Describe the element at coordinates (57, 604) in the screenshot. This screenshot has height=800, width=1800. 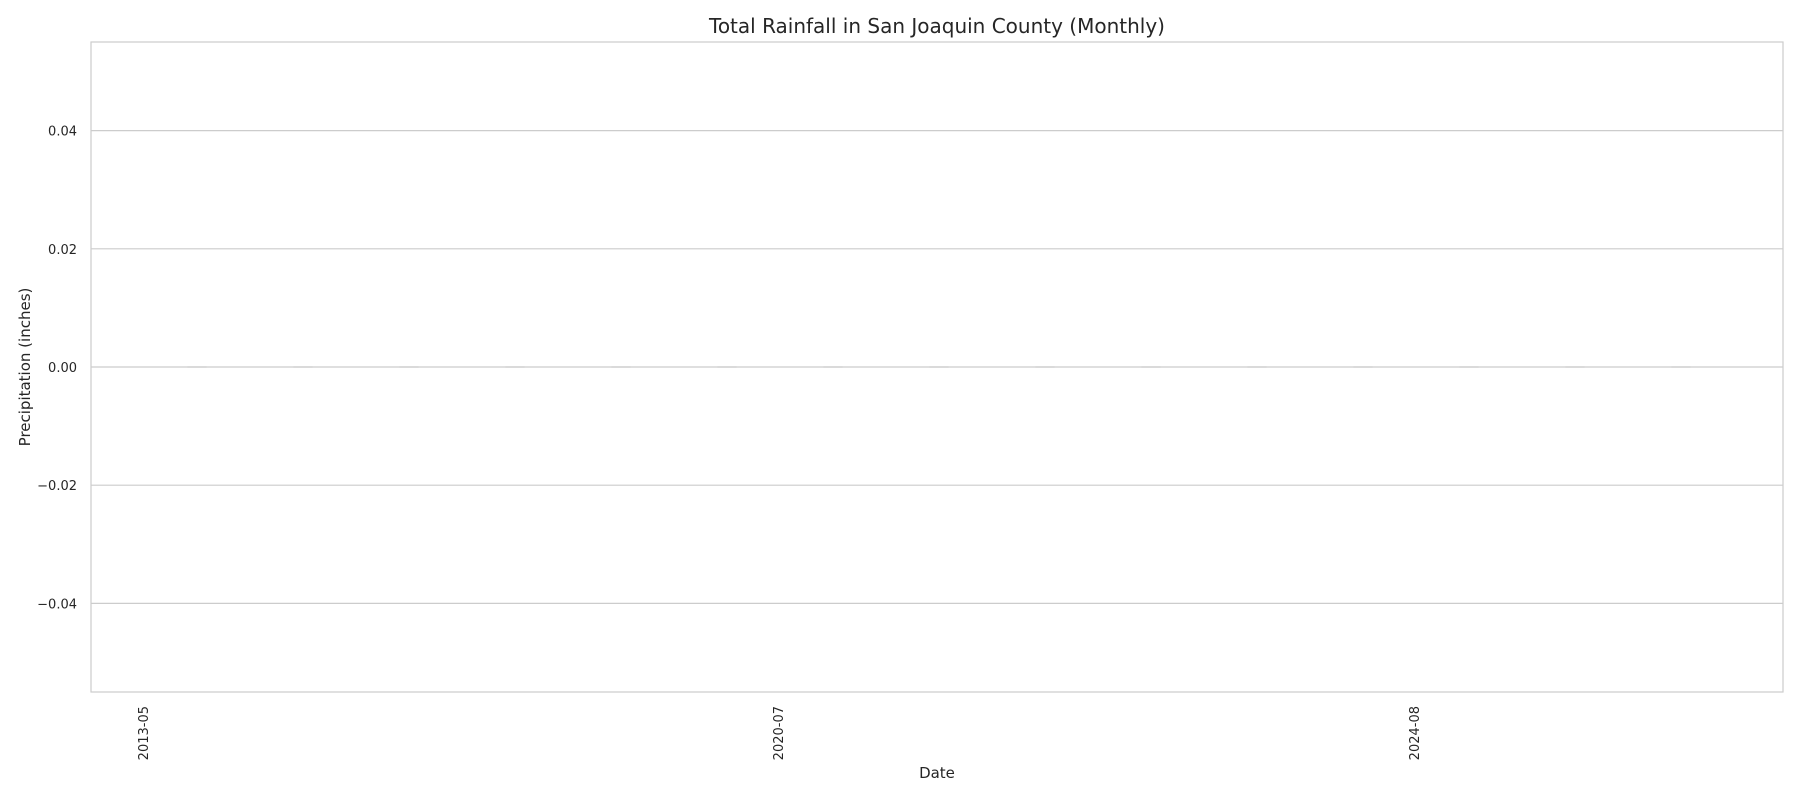
I see `y-tick-label: −0.04` at that location.